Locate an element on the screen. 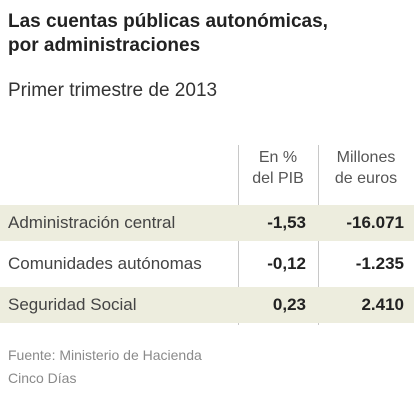 The width and height of the screenshot is (414, 404). cell-millones-euros: 2.410 is located at coordinates (382, 304).